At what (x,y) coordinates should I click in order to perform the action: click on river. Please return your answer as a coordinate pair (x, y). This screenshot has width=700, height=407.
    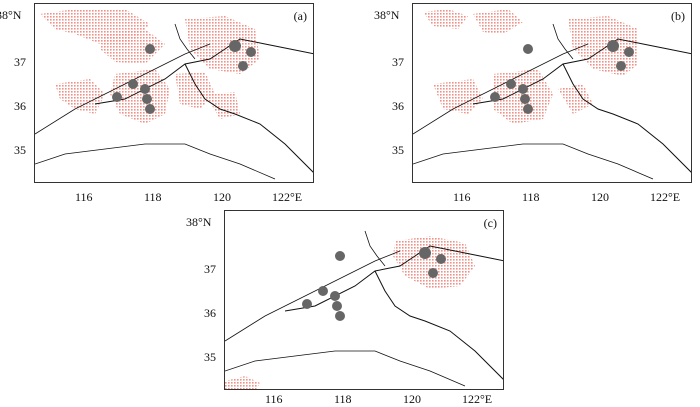
    Looking at the image, I should click on (313, 296).